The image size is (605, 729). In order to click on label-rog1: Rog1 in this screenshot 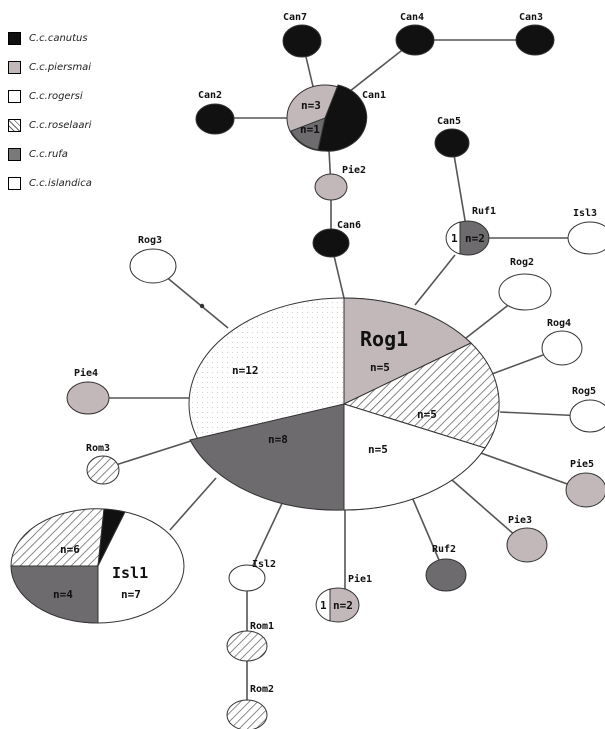, I will do `click(384, 339)`.